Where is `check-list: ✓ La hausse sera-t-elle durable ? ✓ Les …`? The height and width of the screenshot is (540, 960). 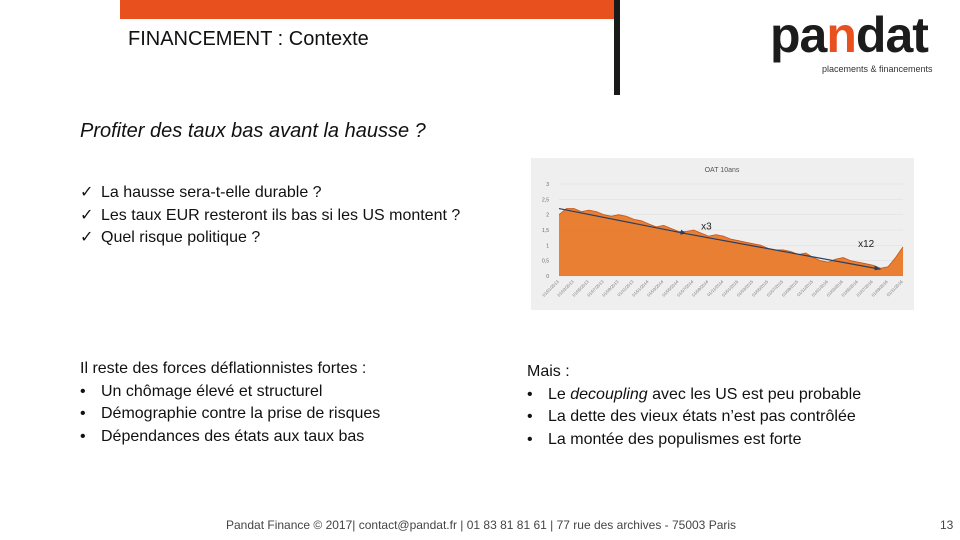 check-list: ✓ La hausse sera-t-elle durable ? ✓ Les … is located at coordinates (270, 216).